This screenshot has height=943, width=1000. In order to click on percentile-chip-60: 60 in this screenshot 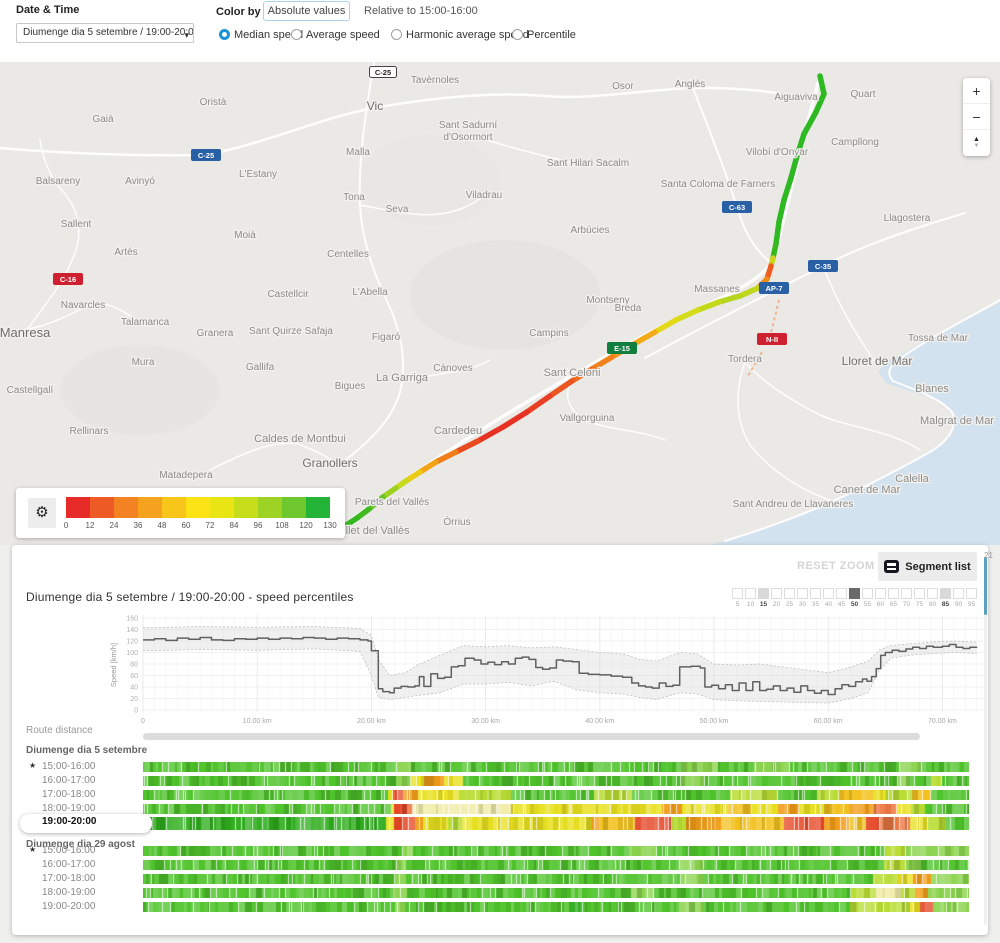, I will do `click(880, 598)`.